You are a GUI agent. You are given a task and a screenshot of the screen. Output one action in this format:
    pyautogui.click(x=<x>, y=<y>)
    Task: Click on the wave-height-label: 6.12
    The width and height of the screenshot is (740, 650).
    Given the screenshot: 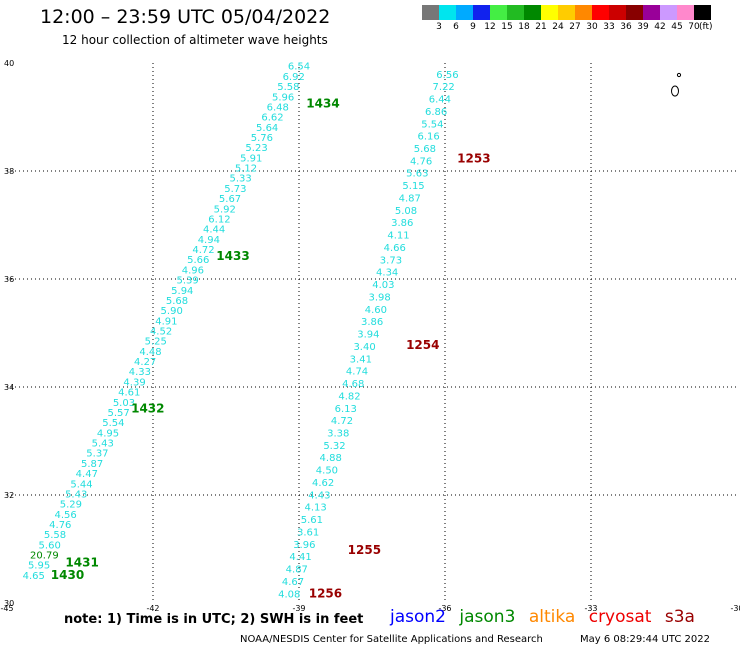 What is the action you would take?
    pyautogui.click(x=219, y=219)
    